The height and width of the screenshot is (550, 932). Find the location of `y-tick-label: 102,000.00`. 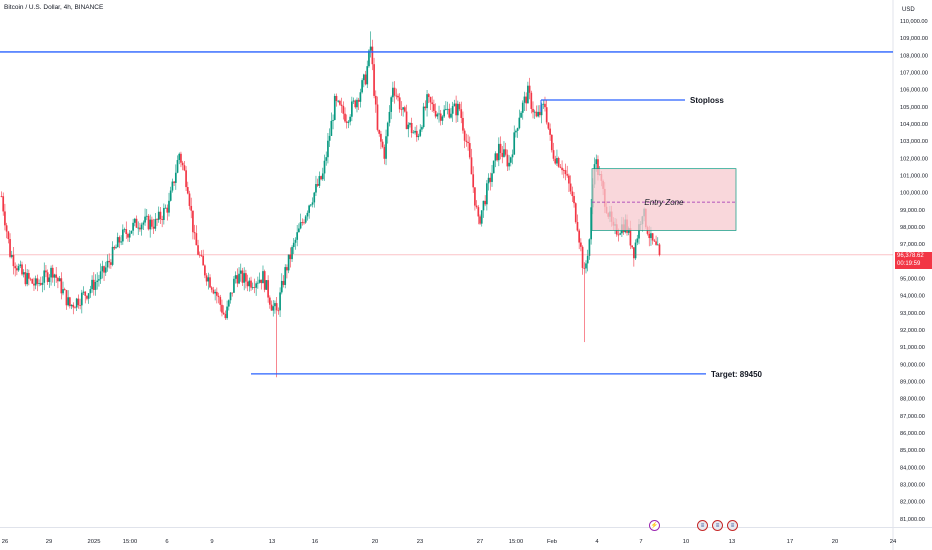

y-tick-label: 102,000.00 is located at coordinates (914, 159).